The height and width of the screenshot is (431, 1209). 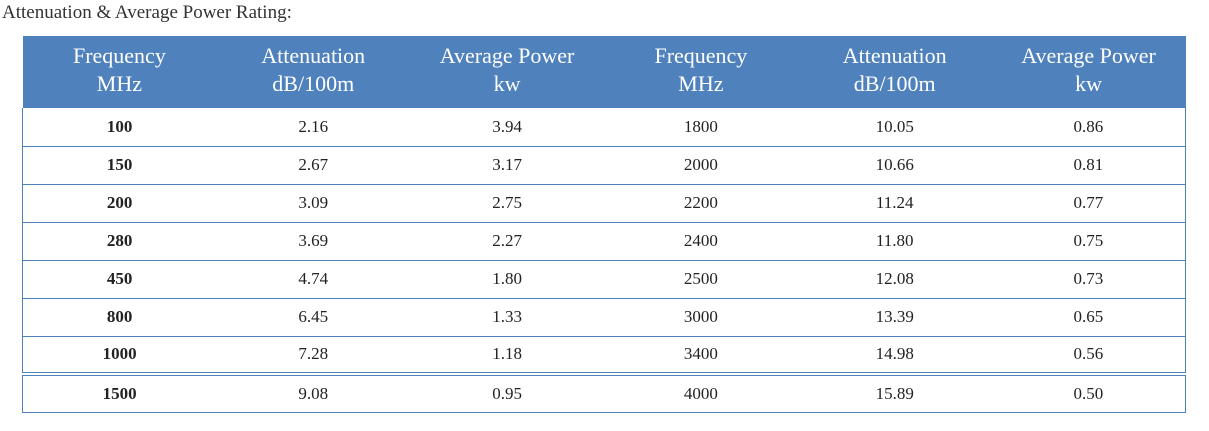 What do you see at coordinates (119, 165) in the screenshot?
I see `table-cell: 150` at bounding box center [119, 165].